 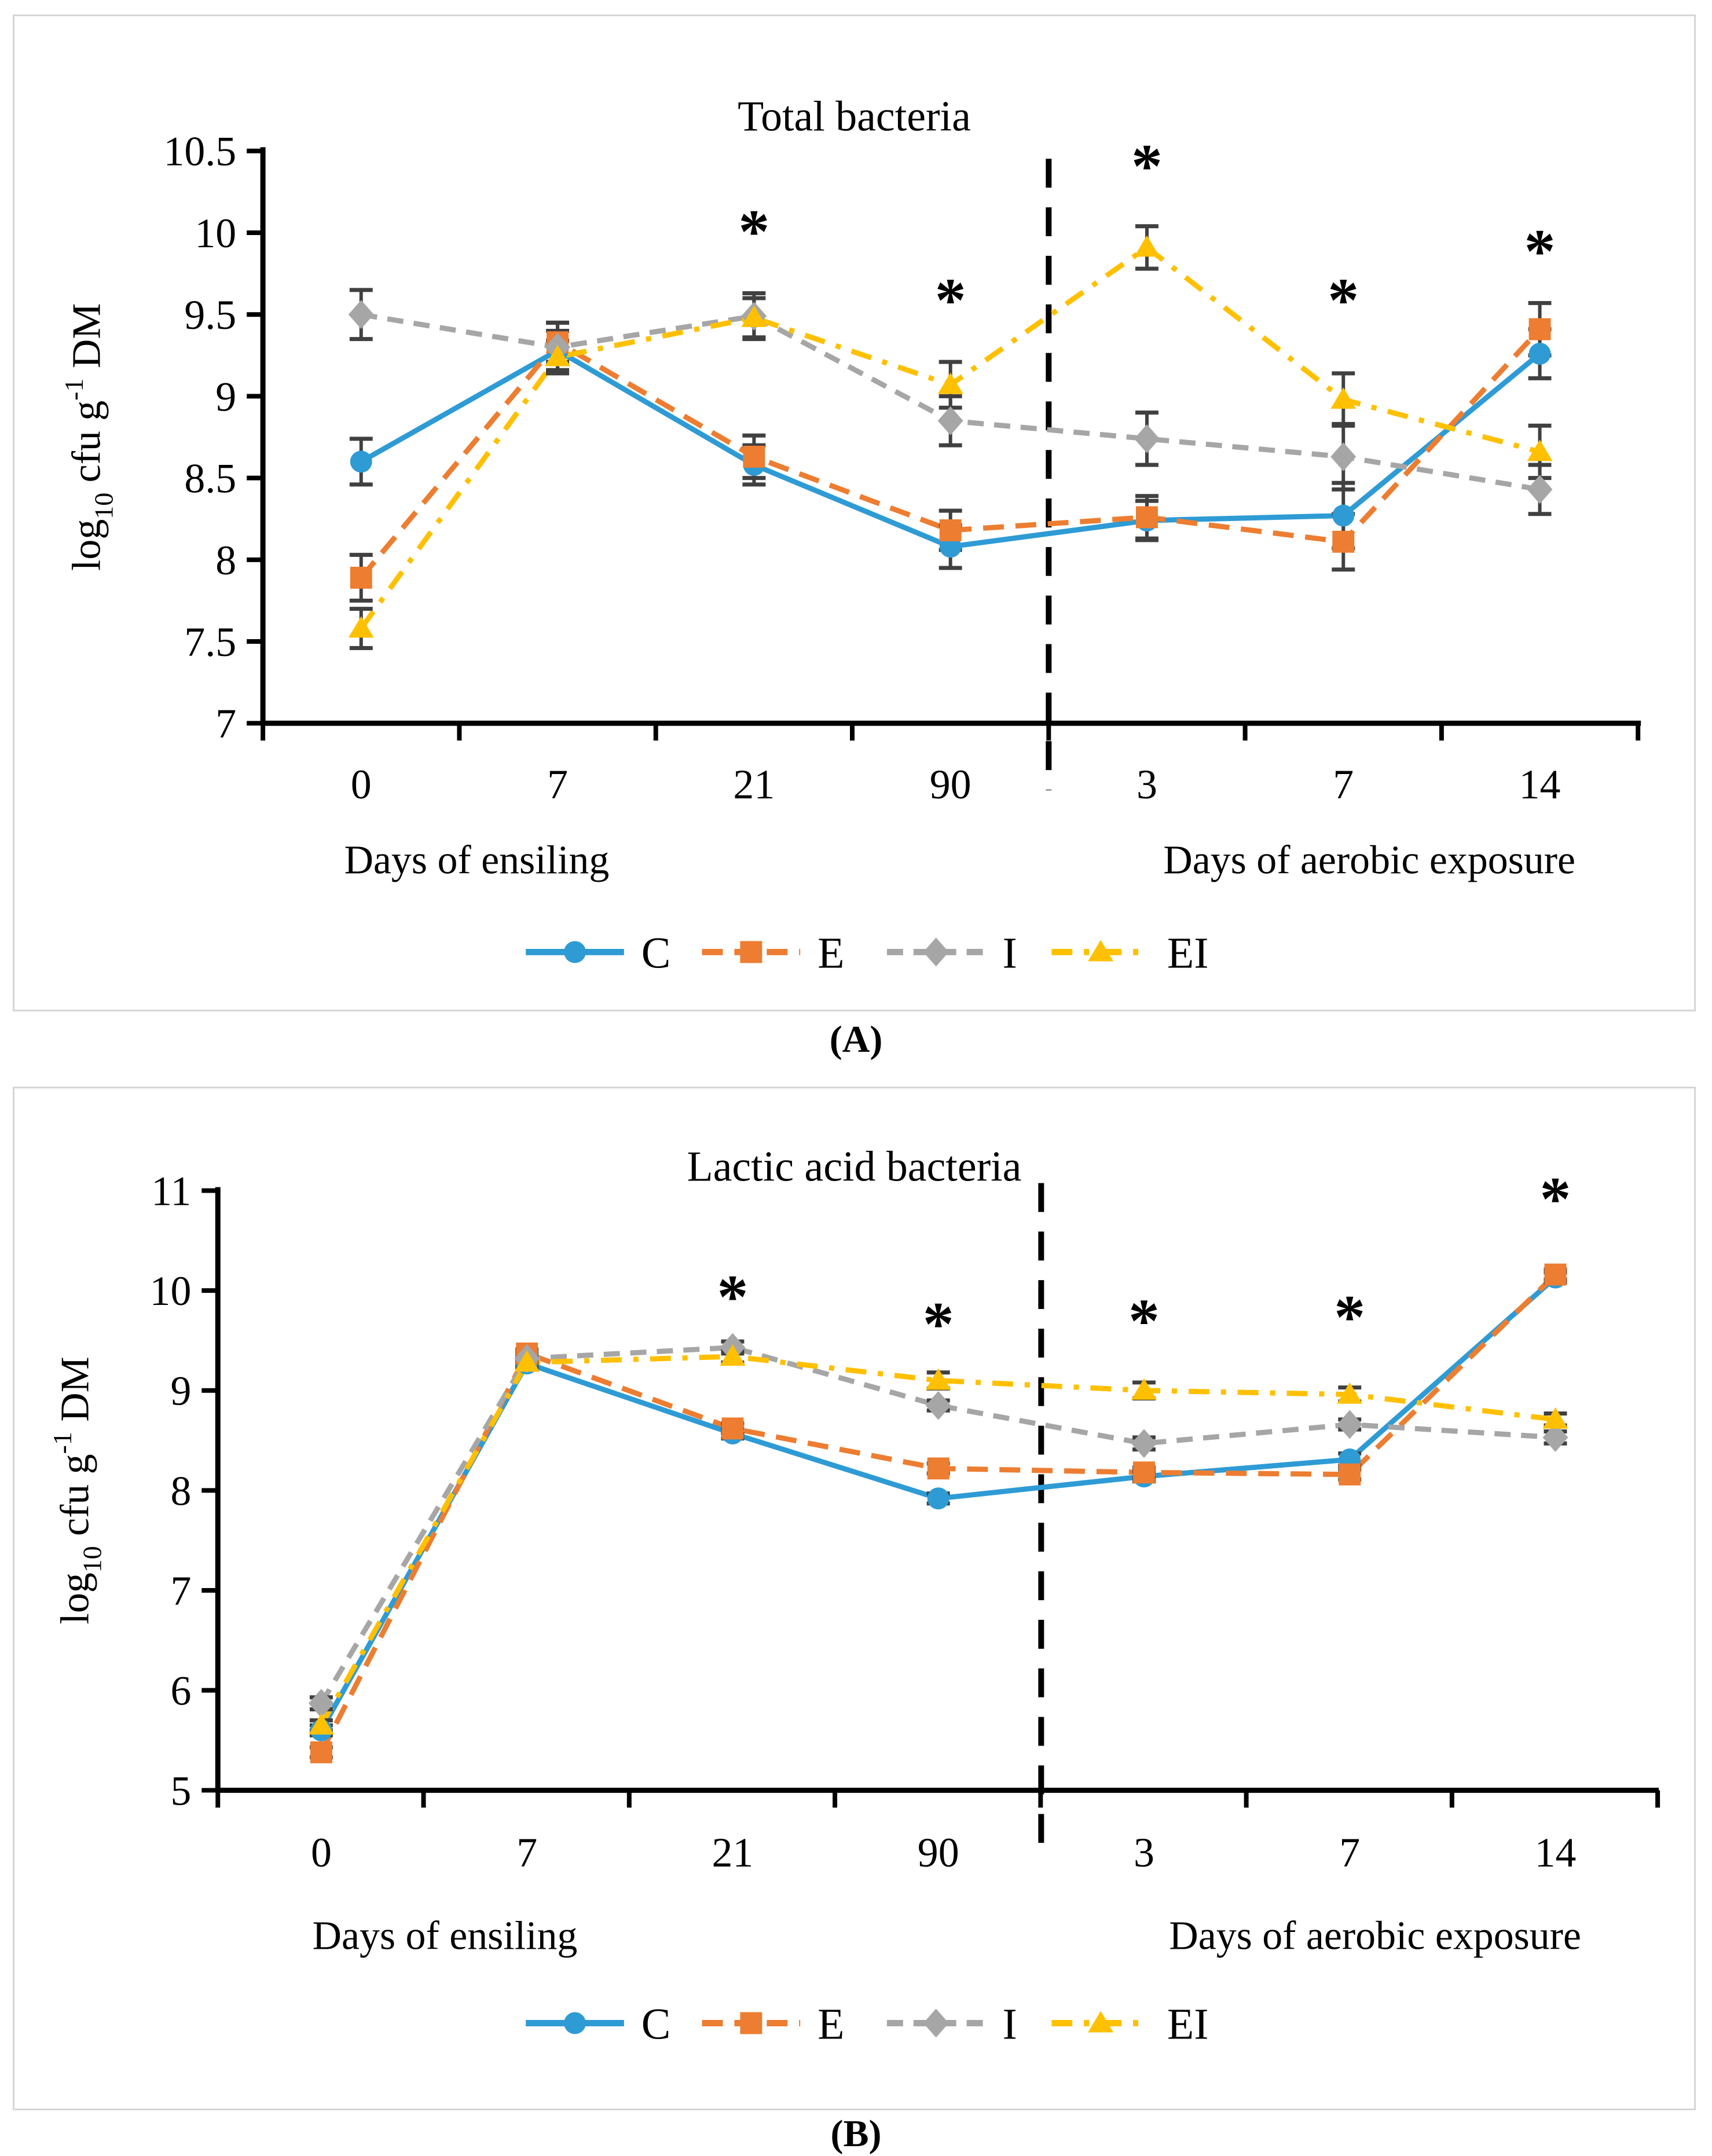 What do you see at coordinates (856, 1039) in the screenshot?
I see `caption-panel-a: (A)` at bounding box center [856, 1039].